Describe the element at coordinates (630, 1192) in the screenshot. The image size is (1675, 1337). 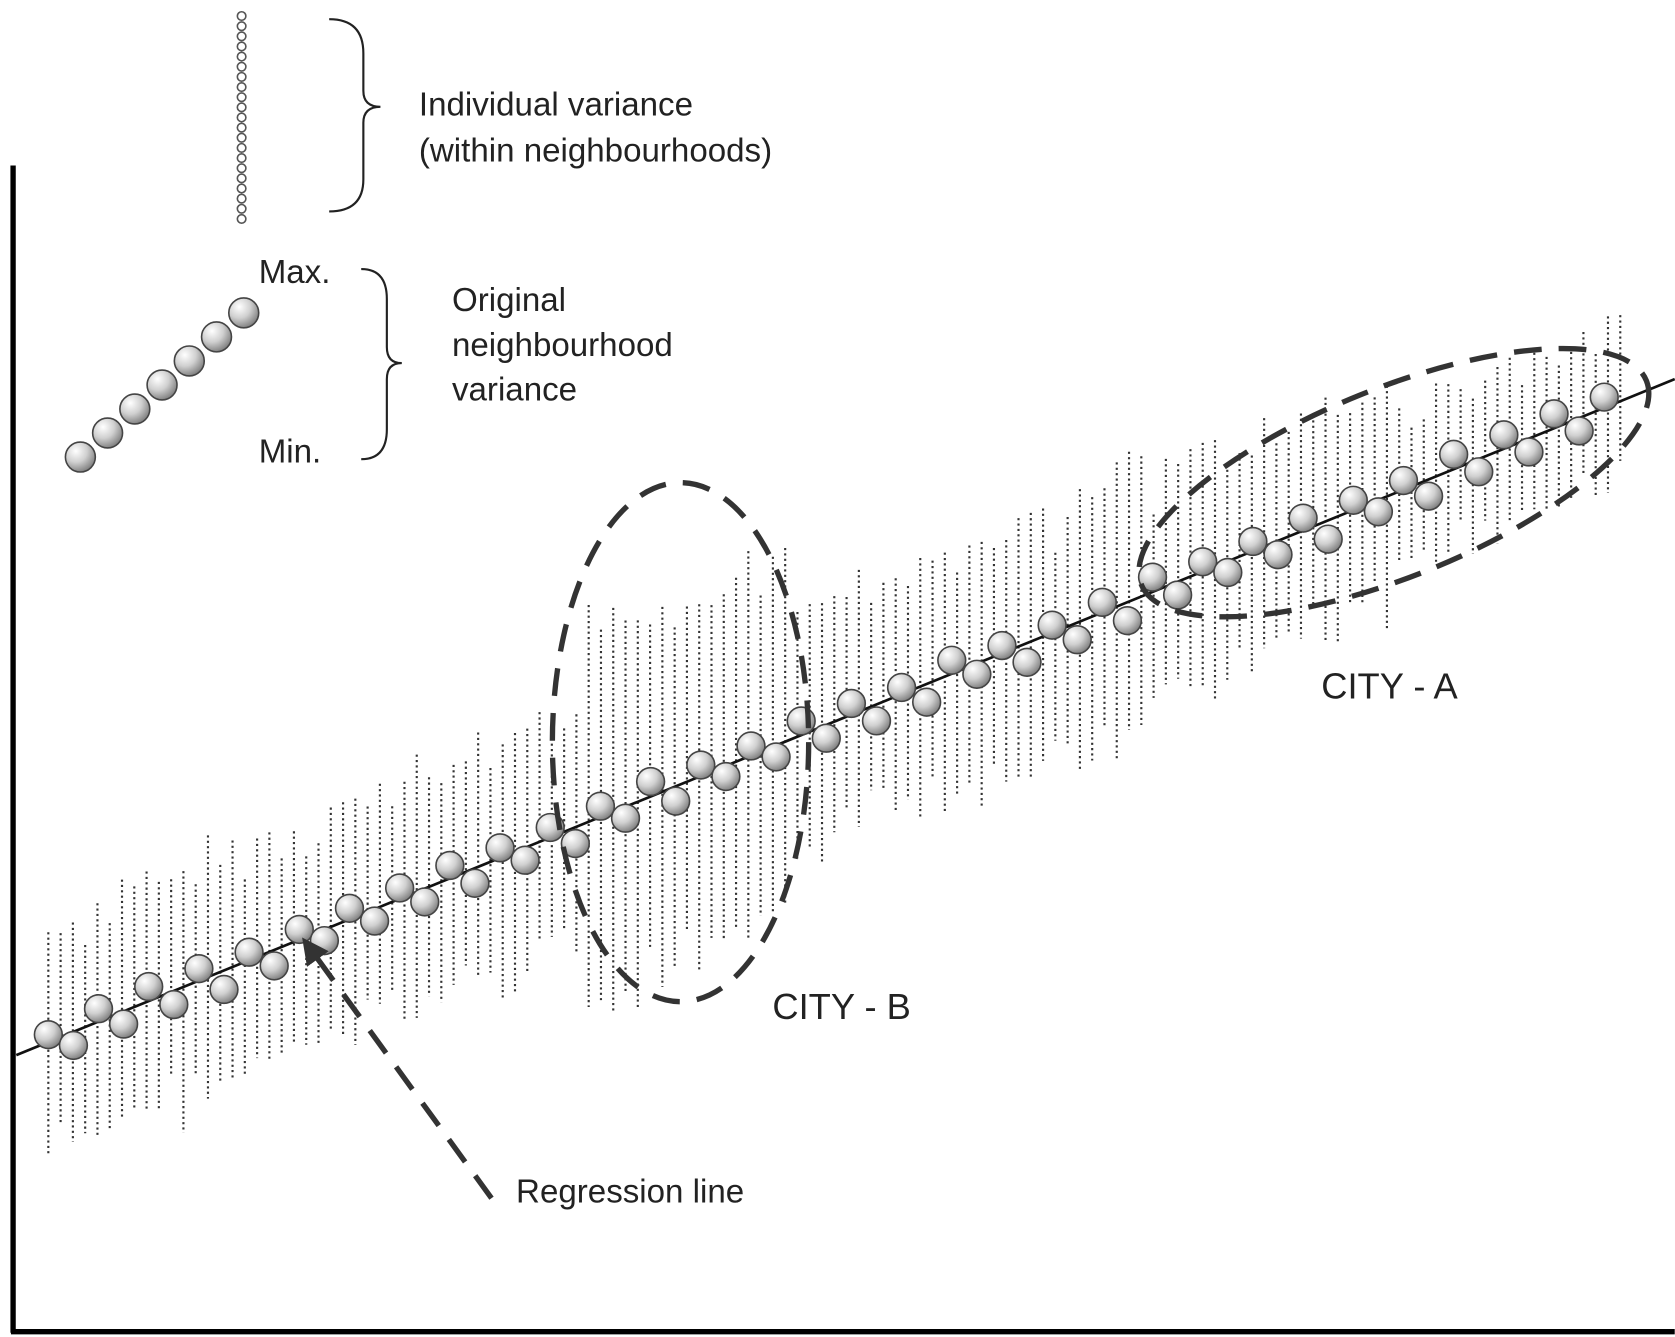
I see `pointer-label: Regression line` at that location.